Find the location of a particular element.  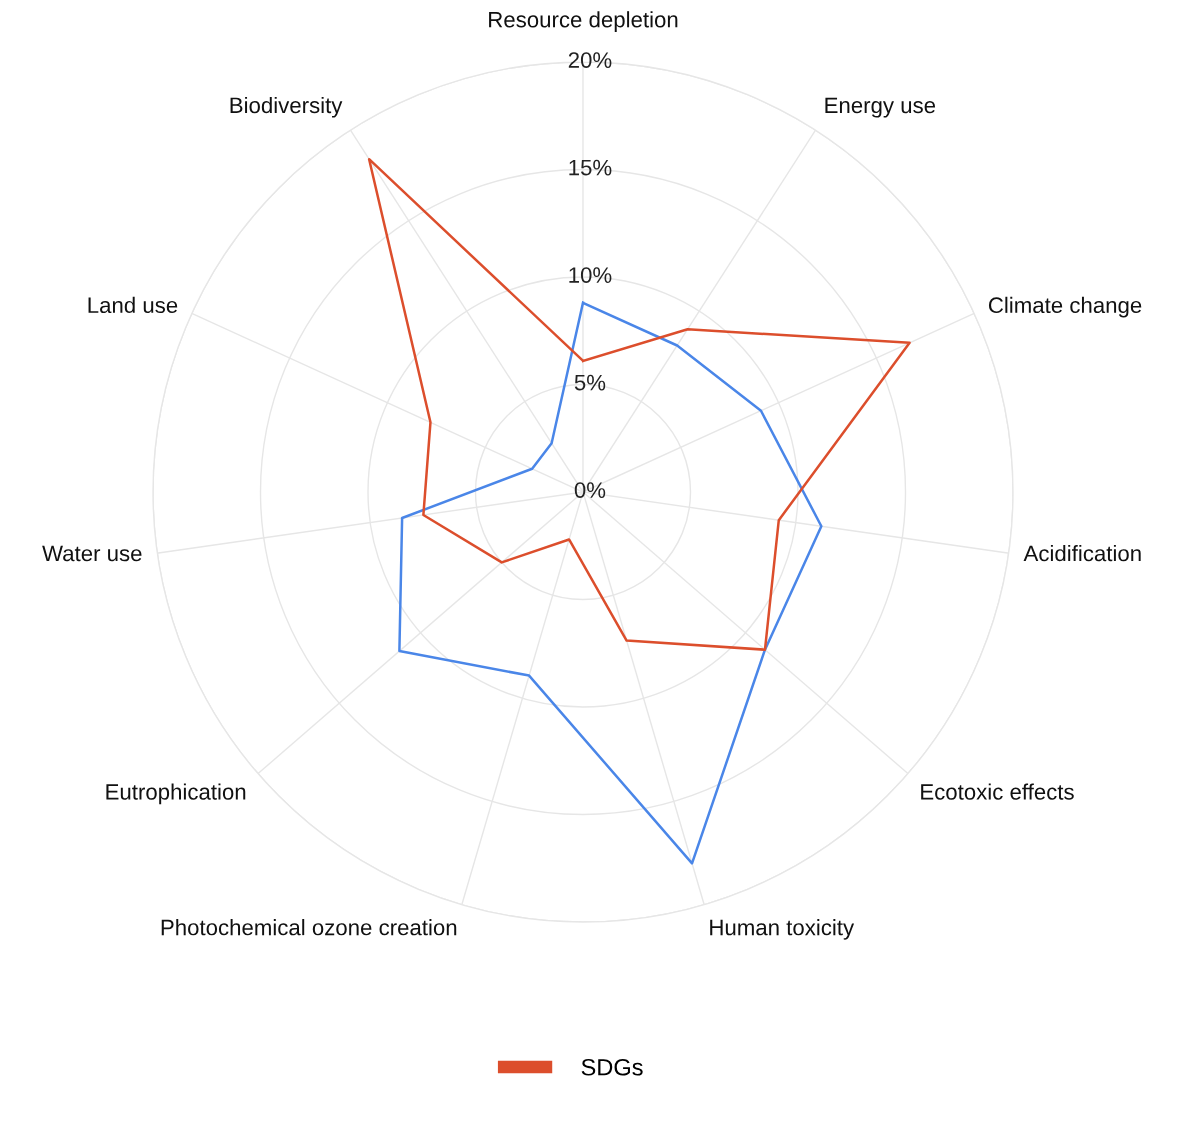

legend-label: SDGs is located at coordinates (612, 1067).